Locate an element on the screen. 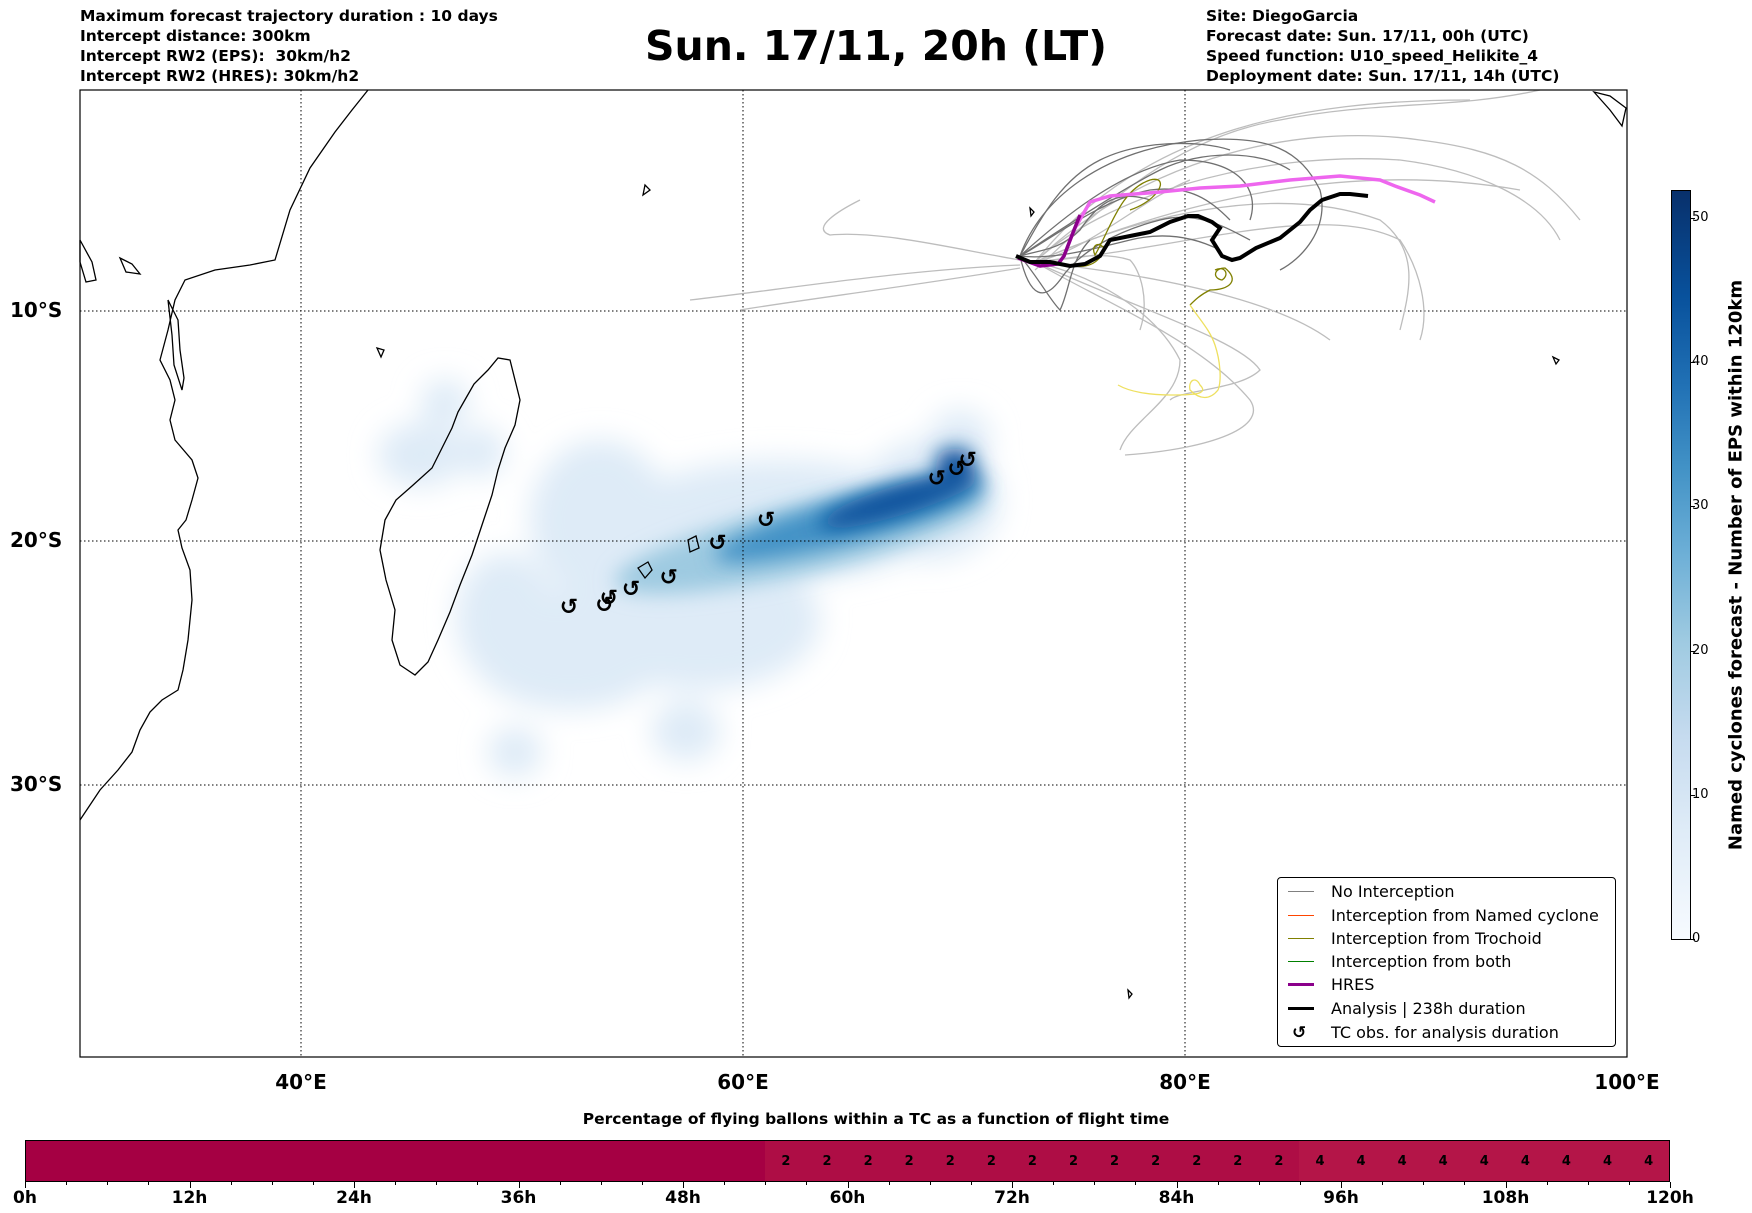 The image size is (1752, 1213). tc-observations: ↺ ↺↺ ↺ ↺↺↺↺ ↺↺ is located at coordinates (768, 534).